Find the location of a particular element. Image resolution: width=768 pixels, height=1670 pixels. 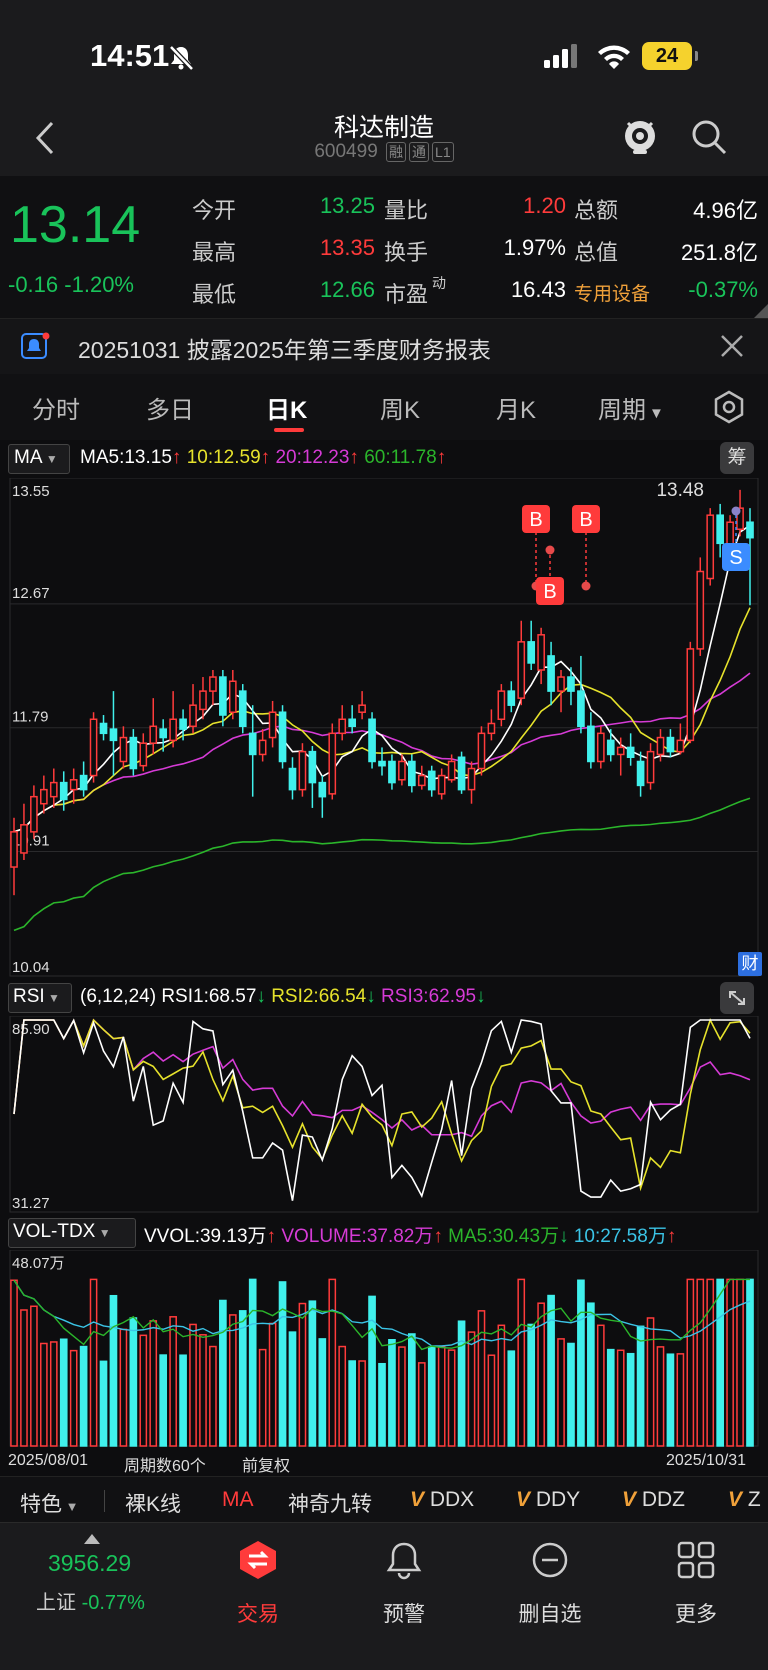

remove-watchlist-icon is located at coordinates (550, 1560).